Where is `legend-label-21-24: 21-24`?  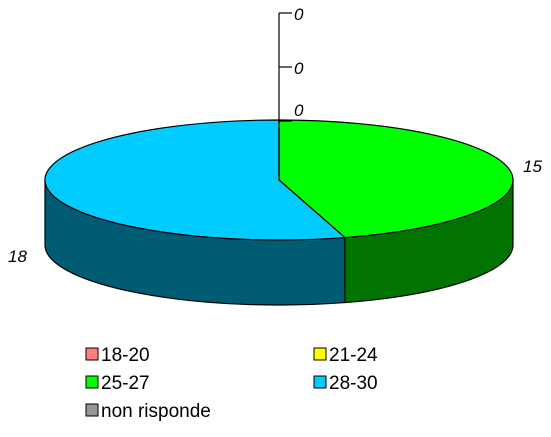
legend-label-21-24: 21-24 is located at coordinates (353, 355).